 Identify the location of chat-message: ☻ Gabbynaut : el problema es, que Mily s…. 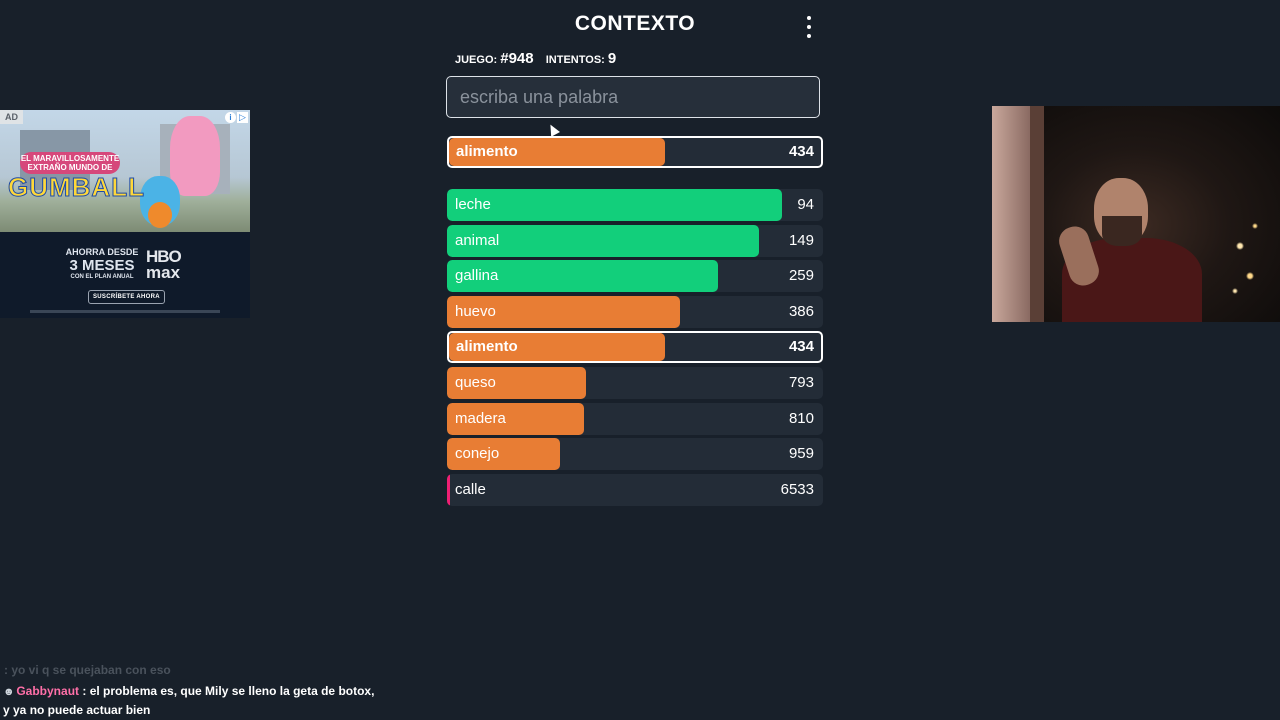
(193, 700).